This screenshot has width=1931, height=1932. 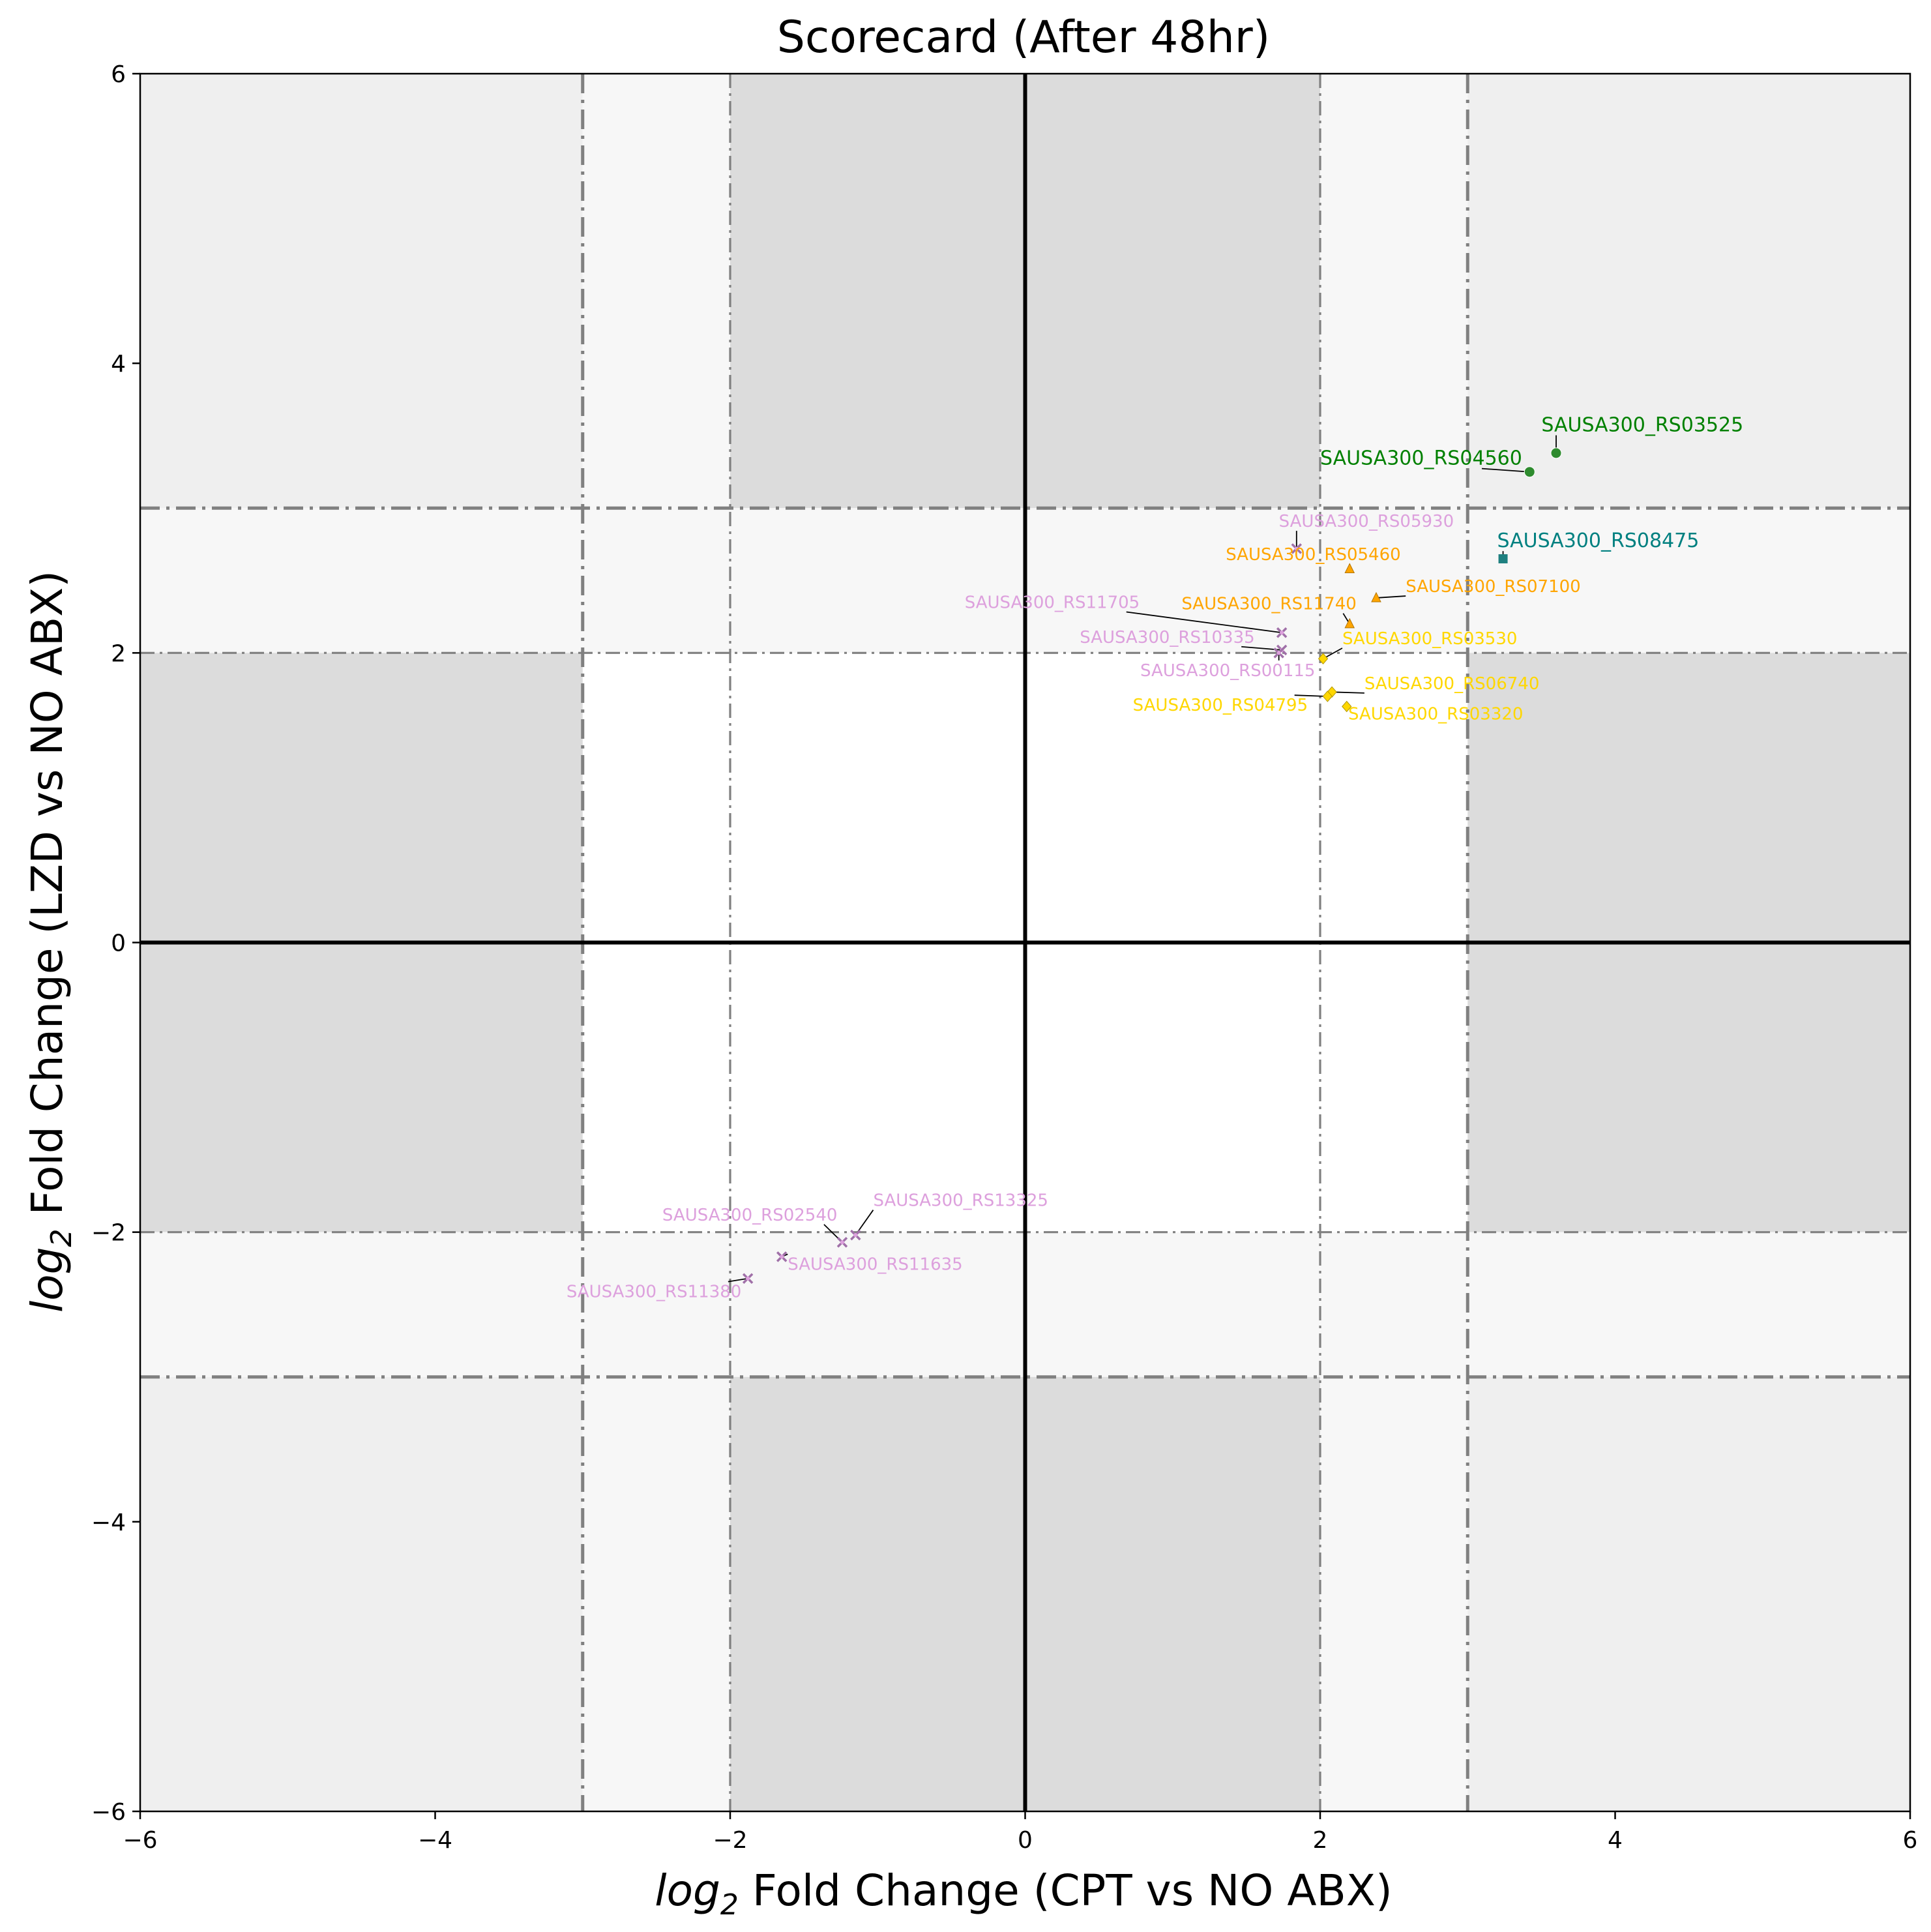 What do you see at coordinates (1167, 637) in the screenshot?
I see `point-label: SAUSA300_RS10335` at bounding box center [1167, 637].